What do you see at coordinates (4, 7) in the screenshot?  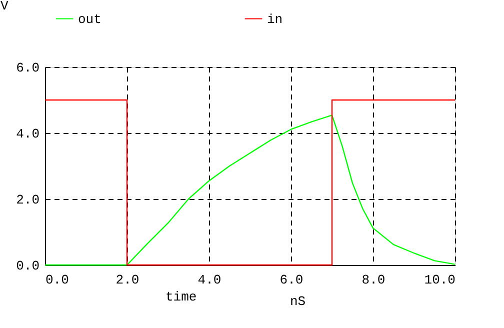 I see `y-axis-title: V` at bounding box center [4, 7].